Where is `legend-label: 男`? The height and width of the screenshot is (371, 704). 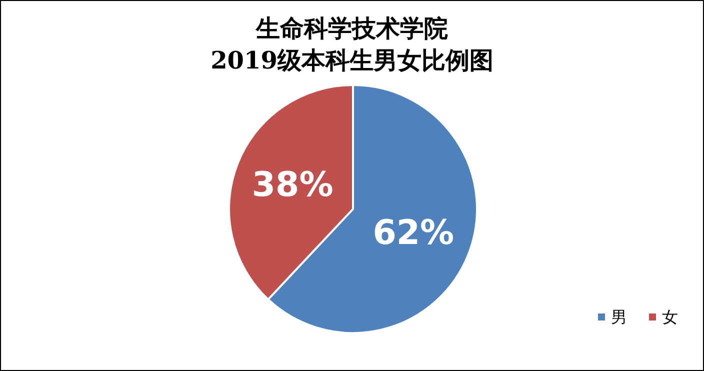
legend-label: 男 is located at coordinates (619, 317).